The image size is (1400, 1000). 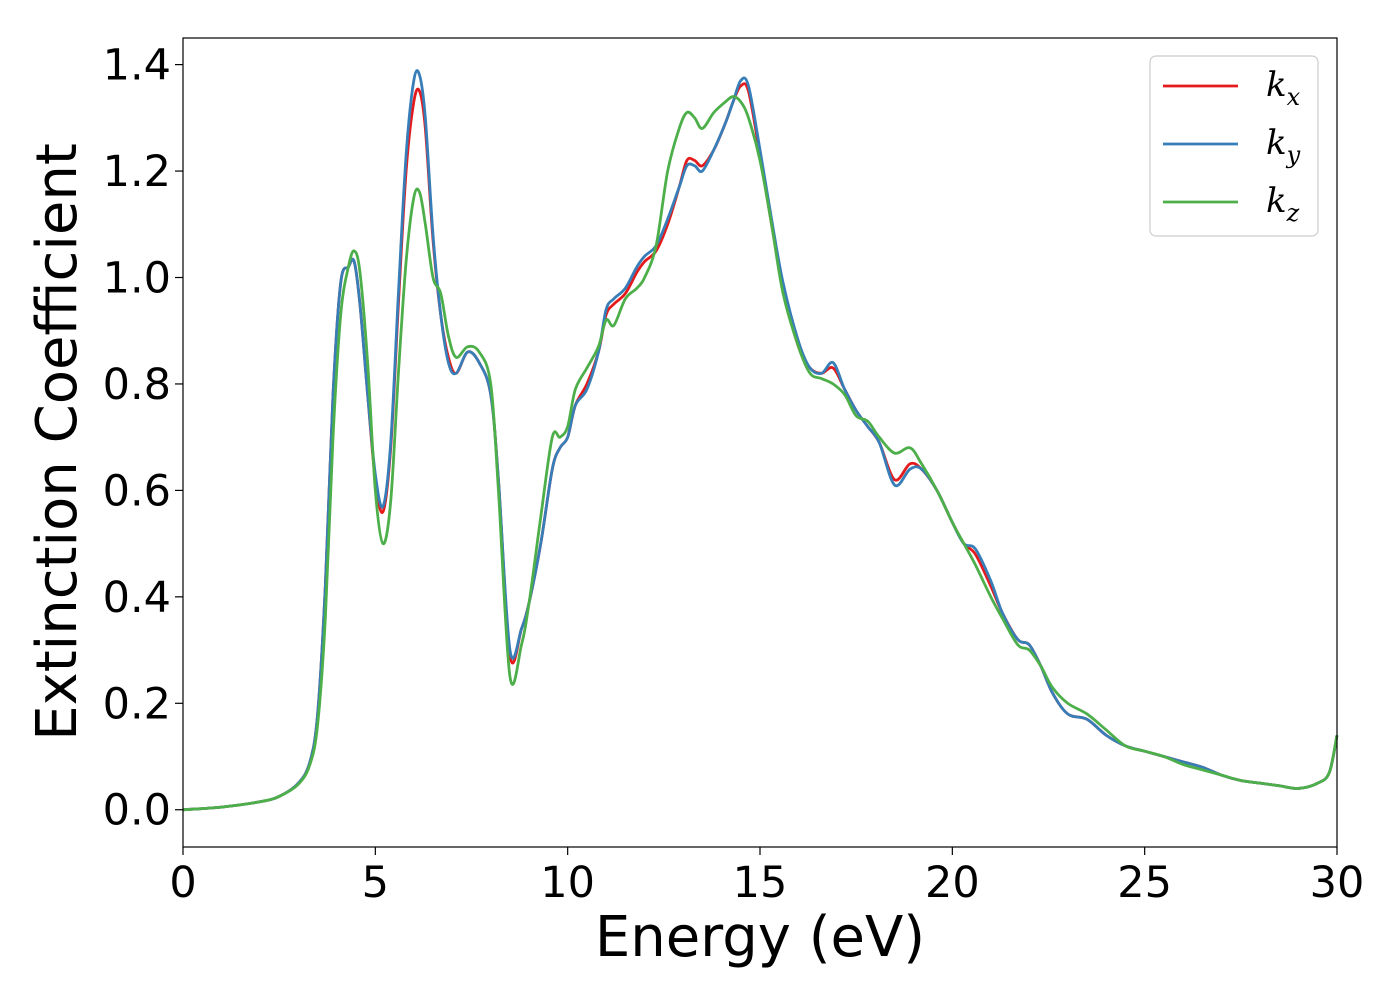 I want to click on x-axis-title: Energy (eV), so click(x=760, y=937).